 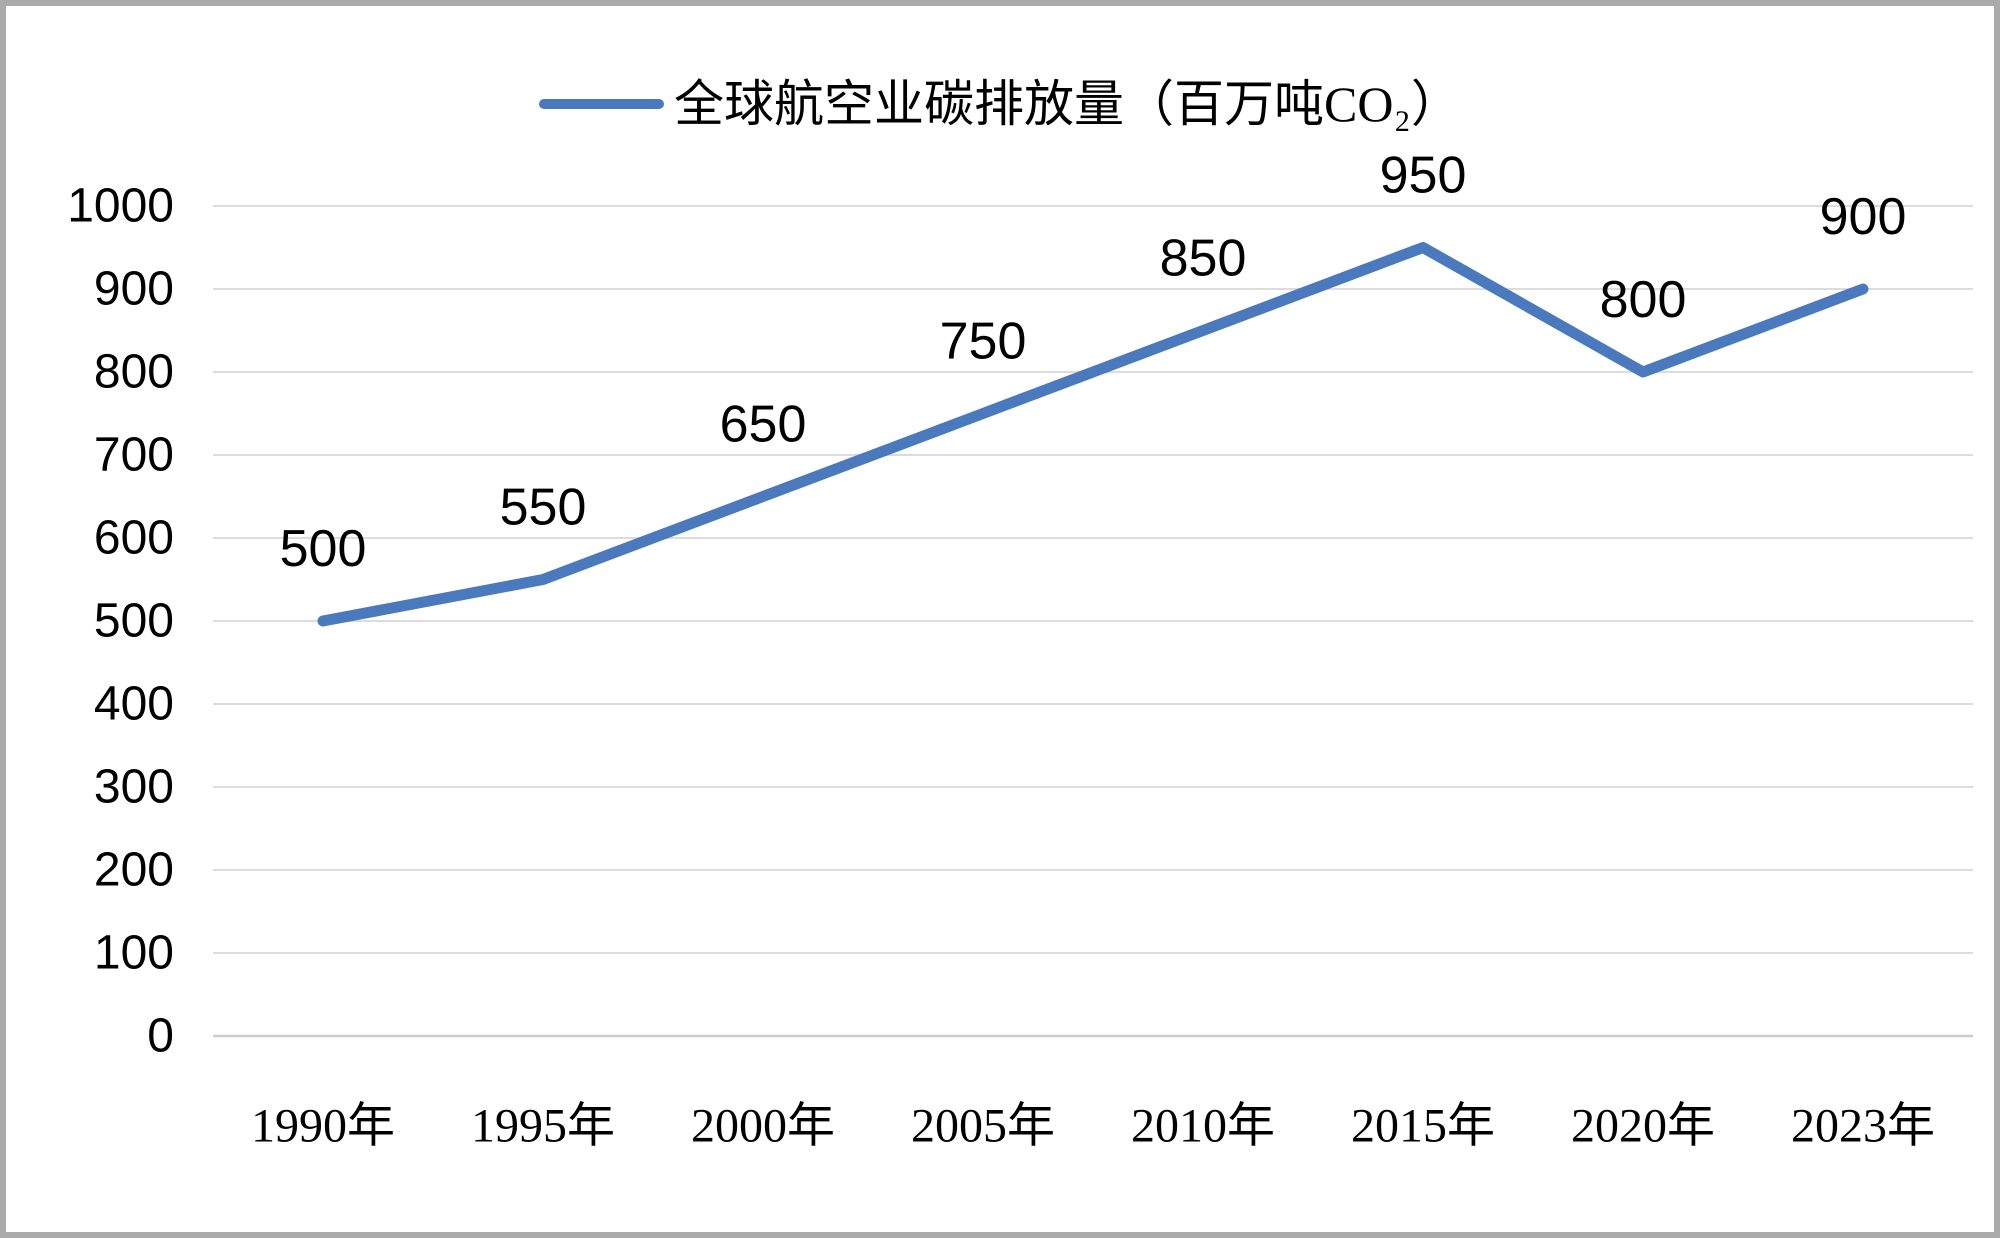 What do you see at coordinates (134, 372) in the screenshot?
I see `y-axis-tick-label: 800` at bounding box center [134, 372].